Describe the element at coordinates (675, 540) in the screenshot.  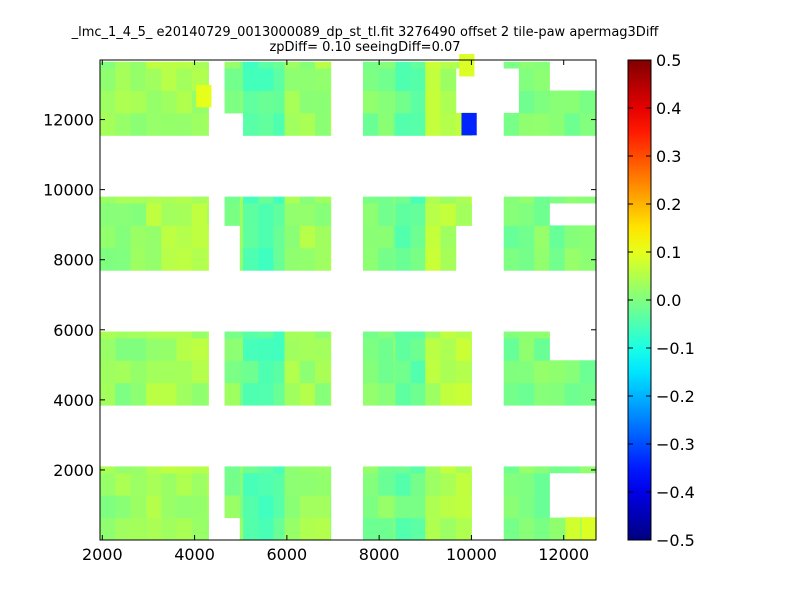
I see `colorbar-tick-label: −0.5` at that location.